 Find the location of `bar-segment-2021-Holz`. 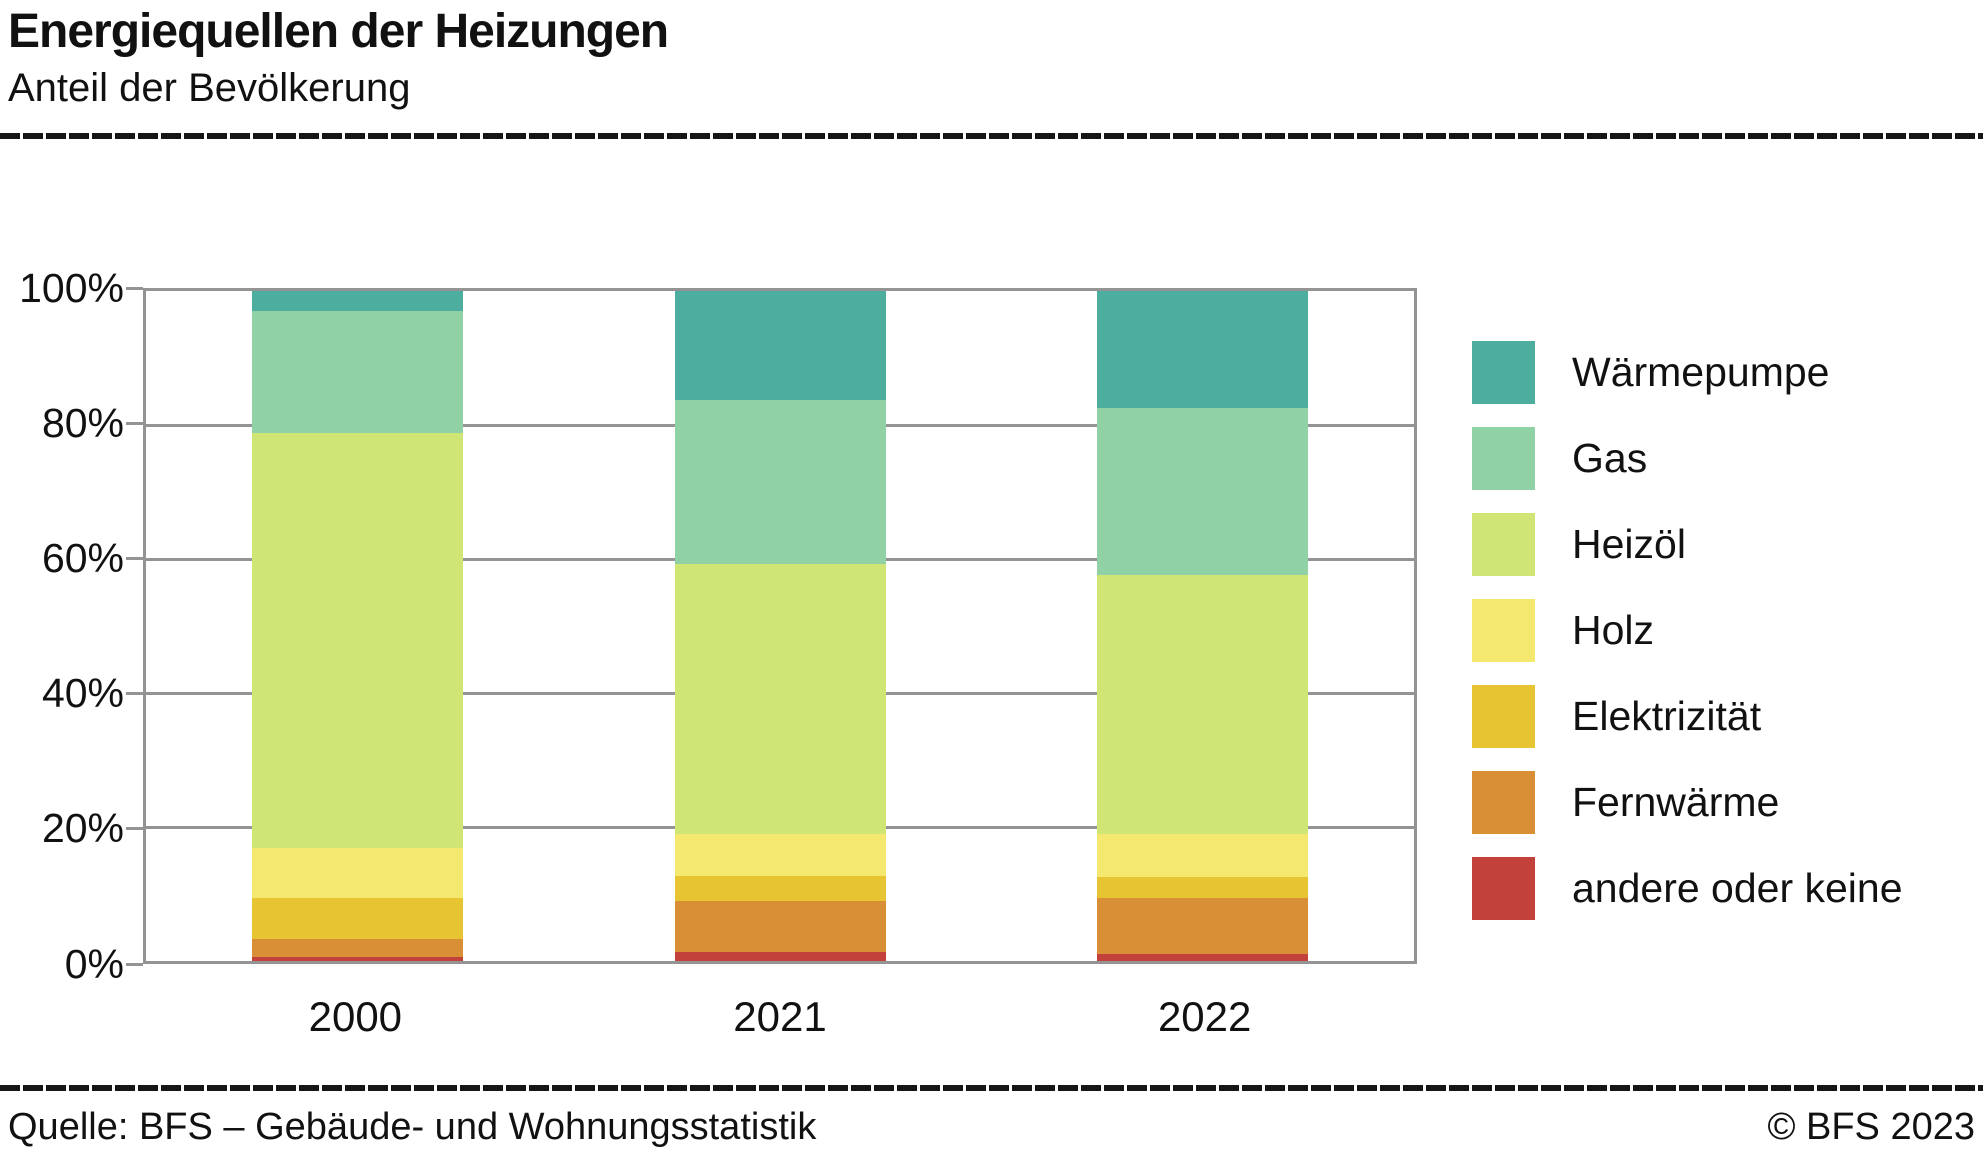

bar-segment-2021-Holz is located at coordinates (780, 855).